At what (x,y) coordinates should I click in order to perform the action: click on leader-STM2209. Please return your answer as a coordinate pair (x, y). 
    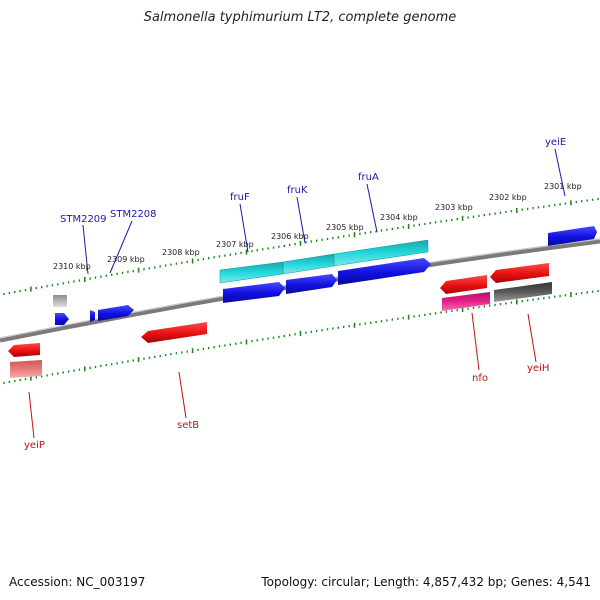
    Looking at the image, I should click on (85, 249).